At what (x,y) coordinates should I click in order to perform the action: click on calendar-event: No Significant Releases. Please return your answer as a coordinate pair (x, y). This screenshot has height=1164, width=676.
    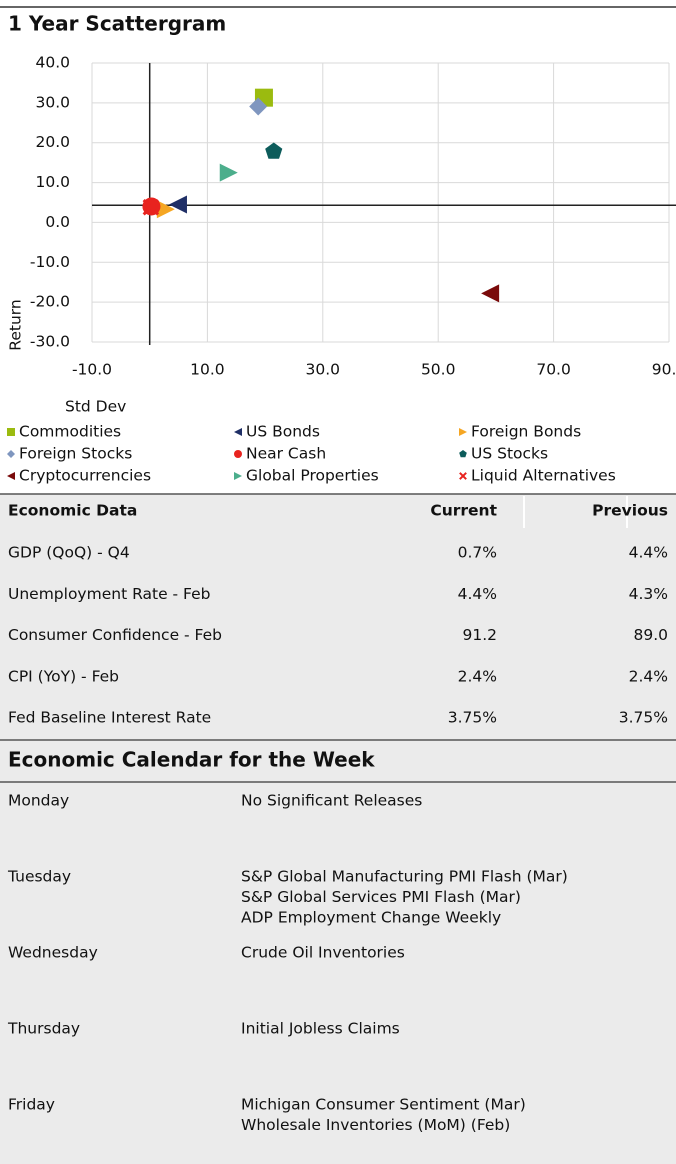
    Looking at the image, I should click on (331, 801).